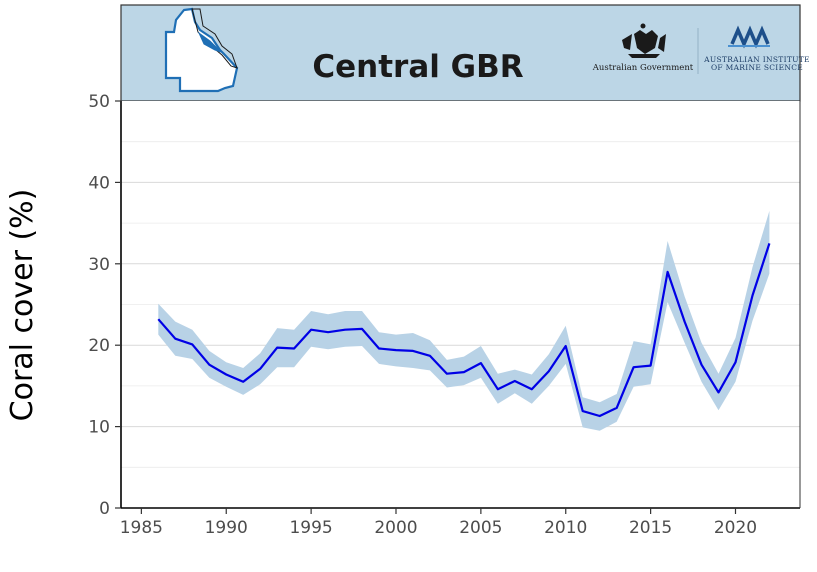 This screenshot has height=572, width=817. I want to click on logo-left-text: Australian Government, so click(643, 68).